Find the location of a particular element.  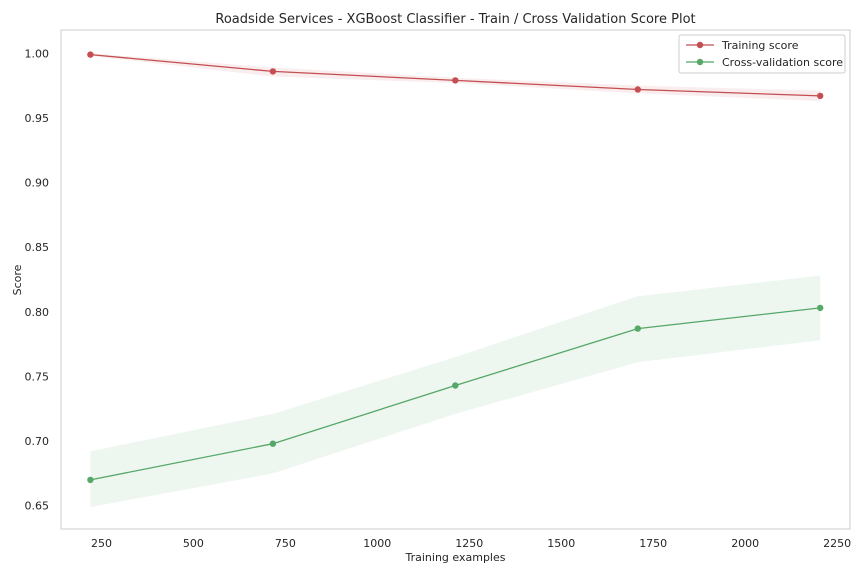

x-tick-label: 1500 is located at coordinates (561, 543).